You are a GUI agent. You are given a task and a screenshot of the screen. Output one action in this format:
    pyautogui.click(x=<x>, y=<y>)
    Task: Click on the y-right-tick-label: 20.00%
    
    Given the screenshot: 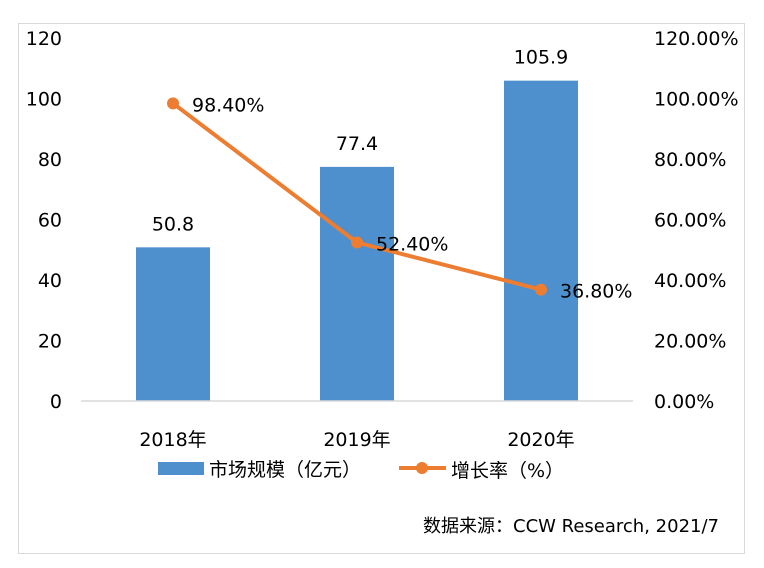 What is the action you would take?
    pyautogui.click(x=690, y=342)
    